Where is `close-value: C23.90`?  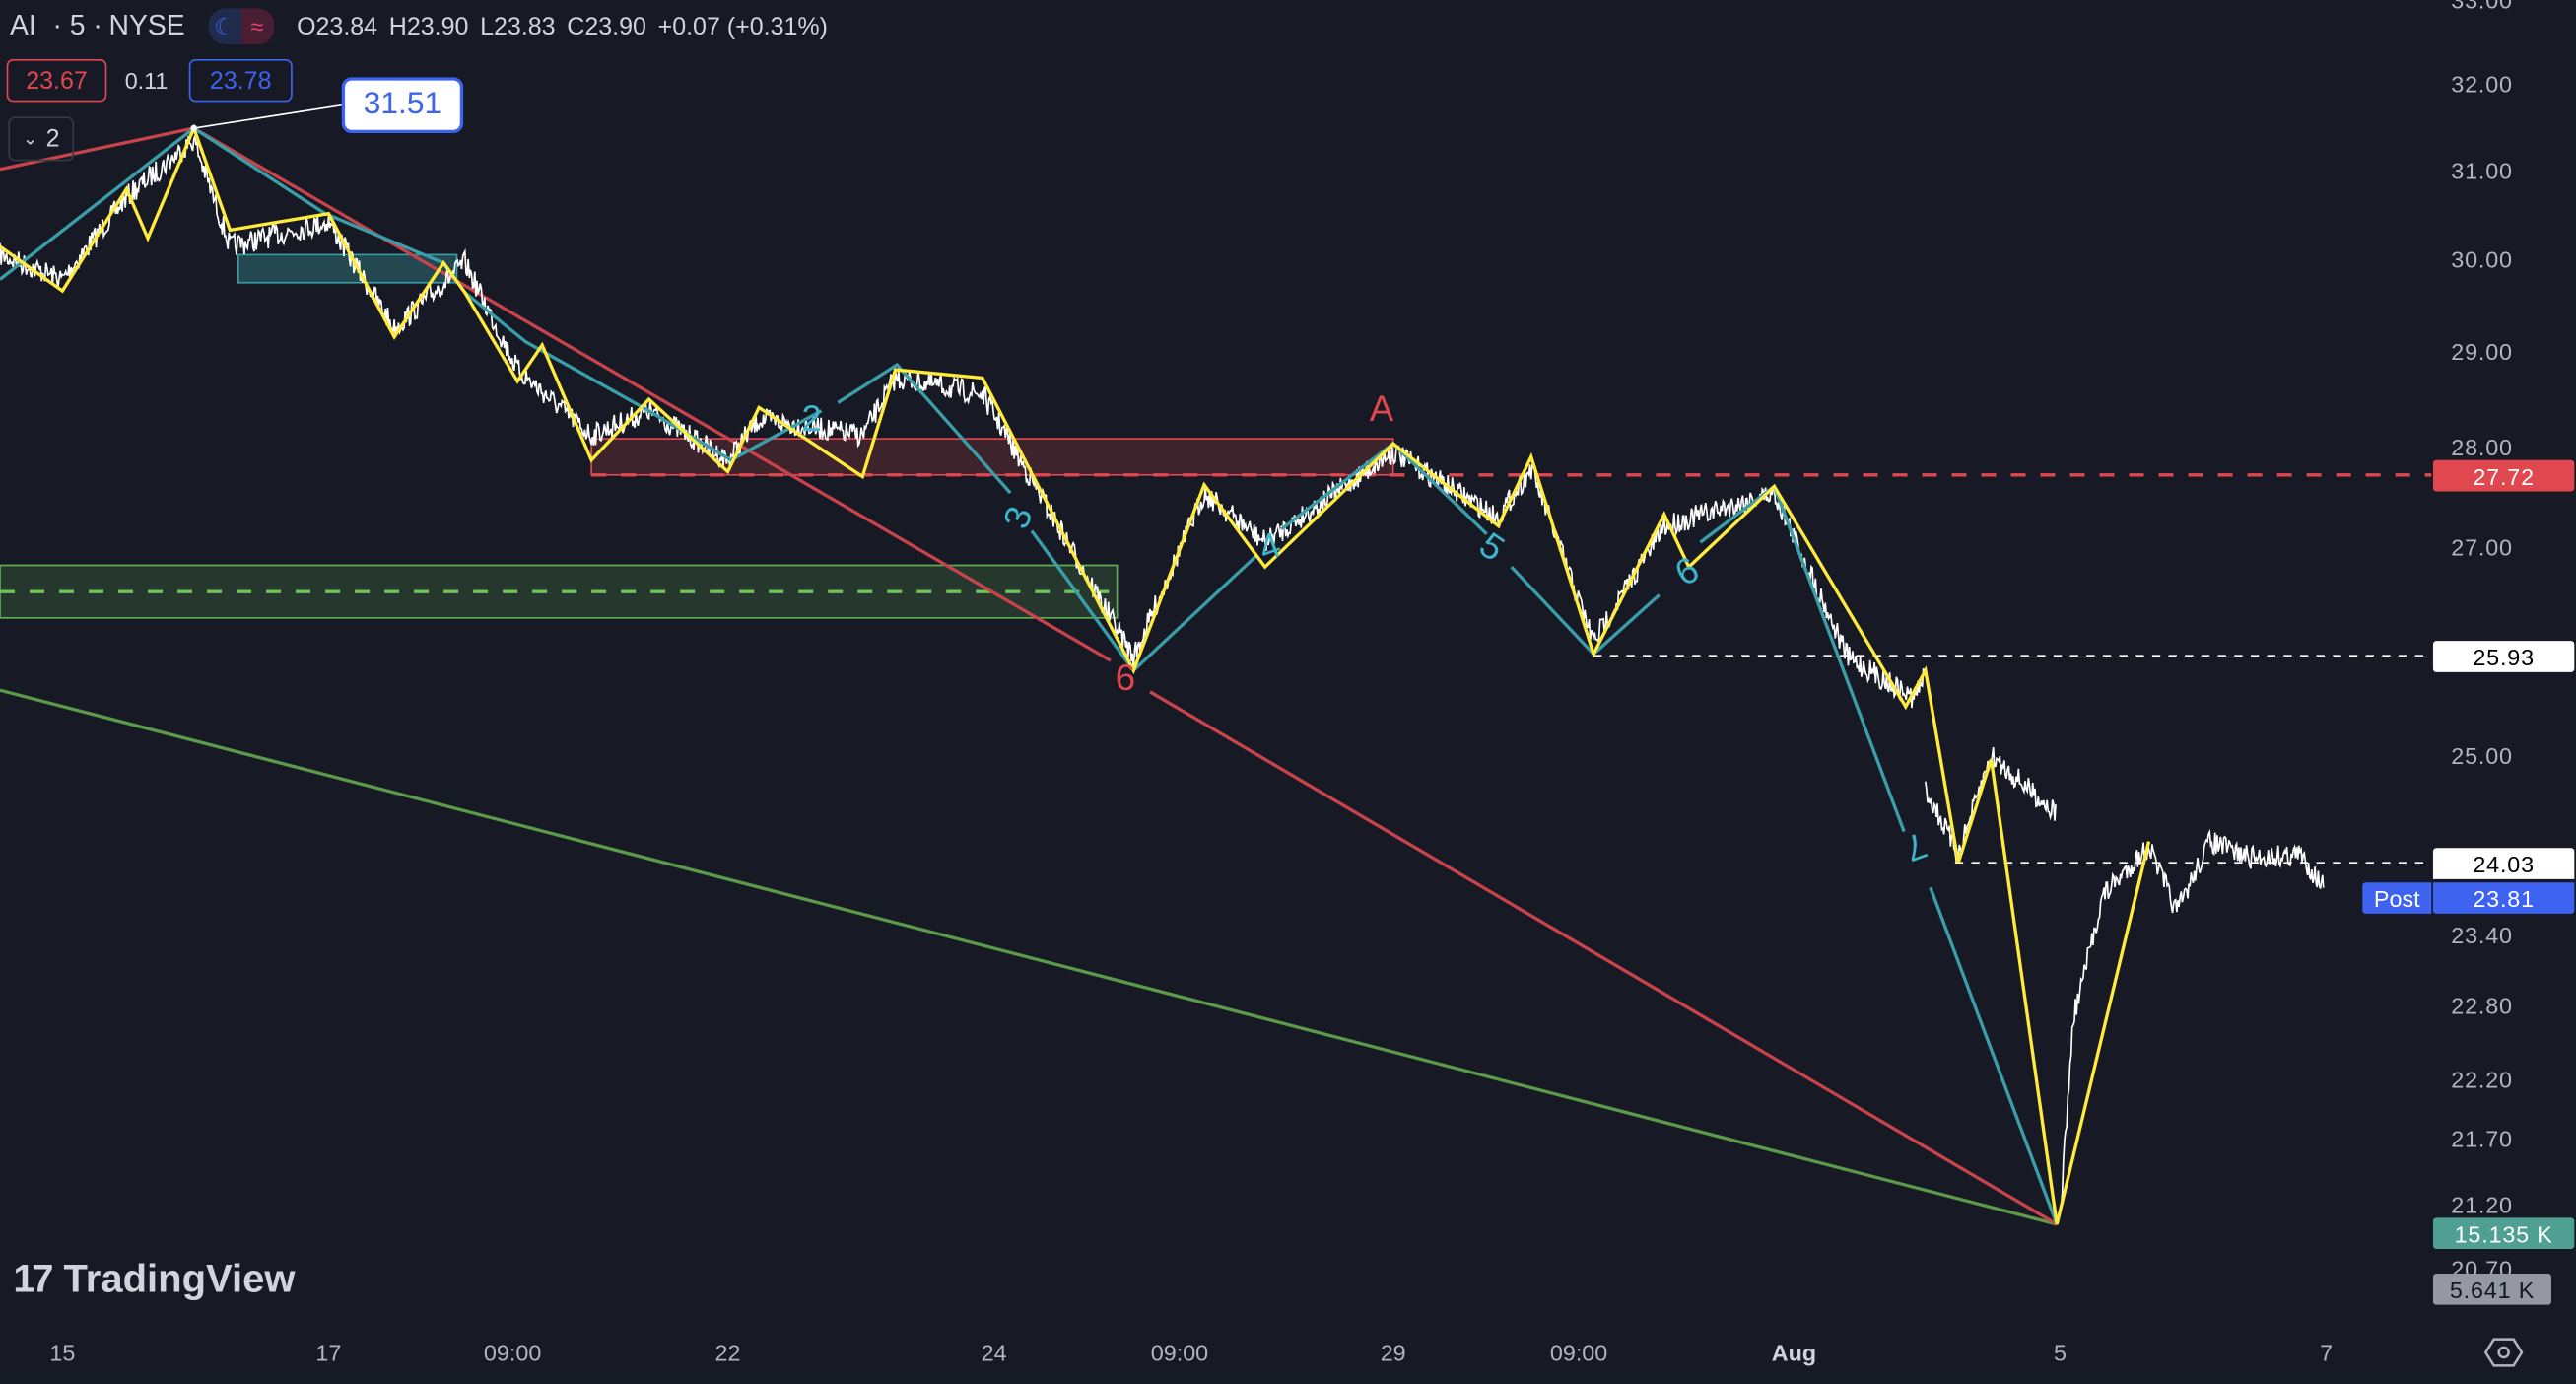
close-value: C23.90 is located at coordinates (606, 26).